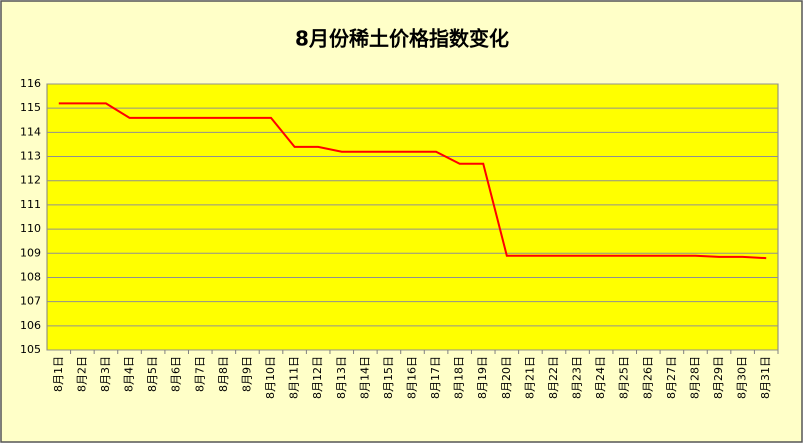  What do you see at coordinates (506, 377) in the screenshot?
I see `x-tick-label: 8月20日` at bounding box center [506, 377].